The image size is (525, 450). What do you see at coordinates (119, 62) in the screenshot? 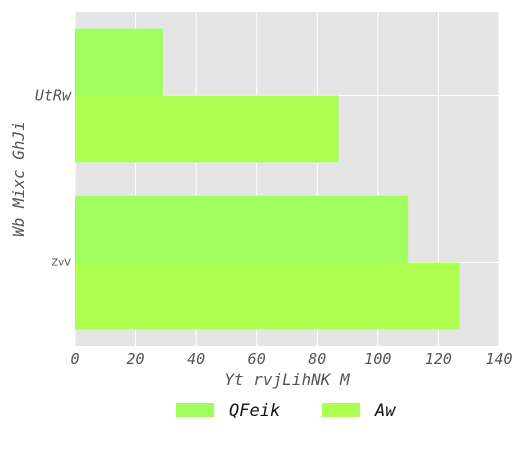
I see `bar-qfeik-utrw` at bounding box center [119, 62].